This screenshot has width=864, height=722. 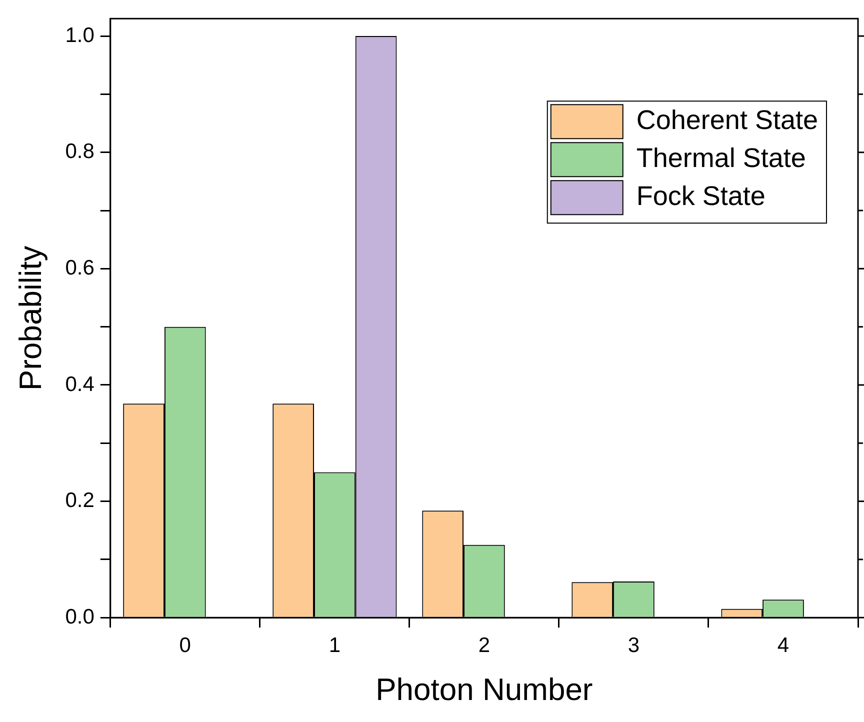 I want to click on y-tick-label: 0.6, so click(x=79, y=268).